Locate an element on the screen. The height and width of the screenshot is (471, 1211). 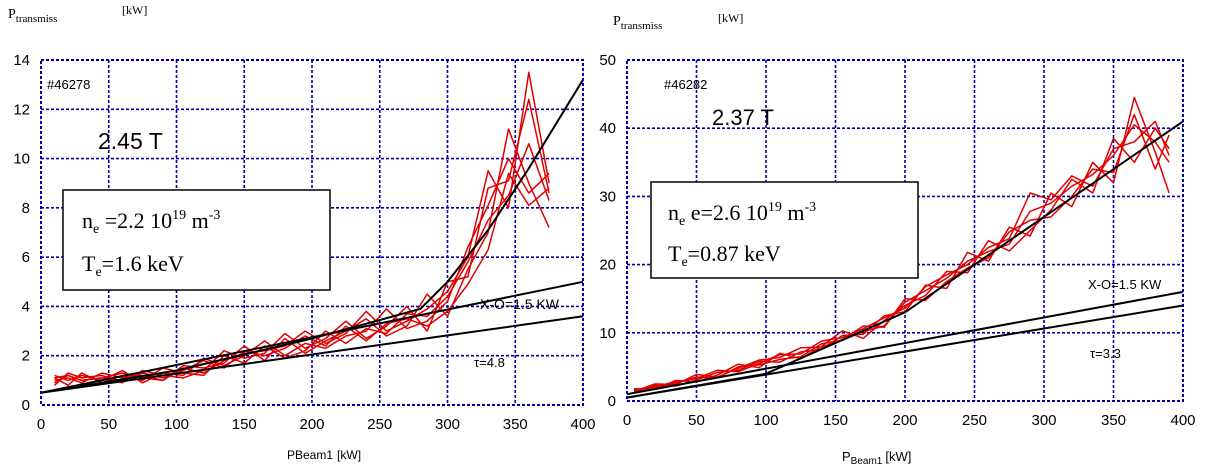
y-tick-label: 6 is located at coordinates (26, 257).